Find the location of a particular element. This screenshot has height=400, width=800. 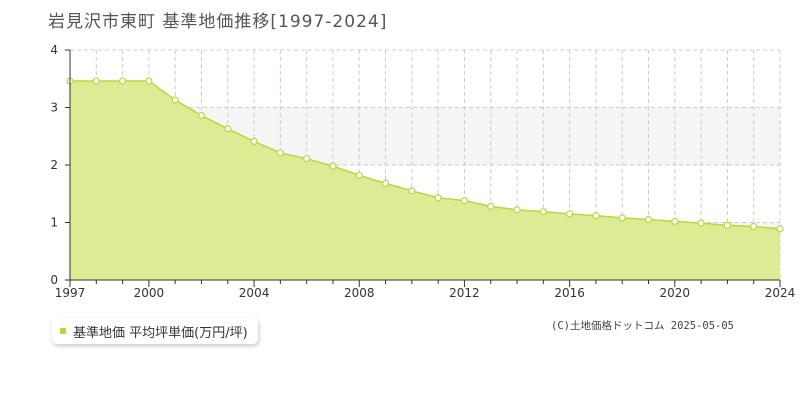

y-tick-label: 1 is located at coordinates (54, 223).